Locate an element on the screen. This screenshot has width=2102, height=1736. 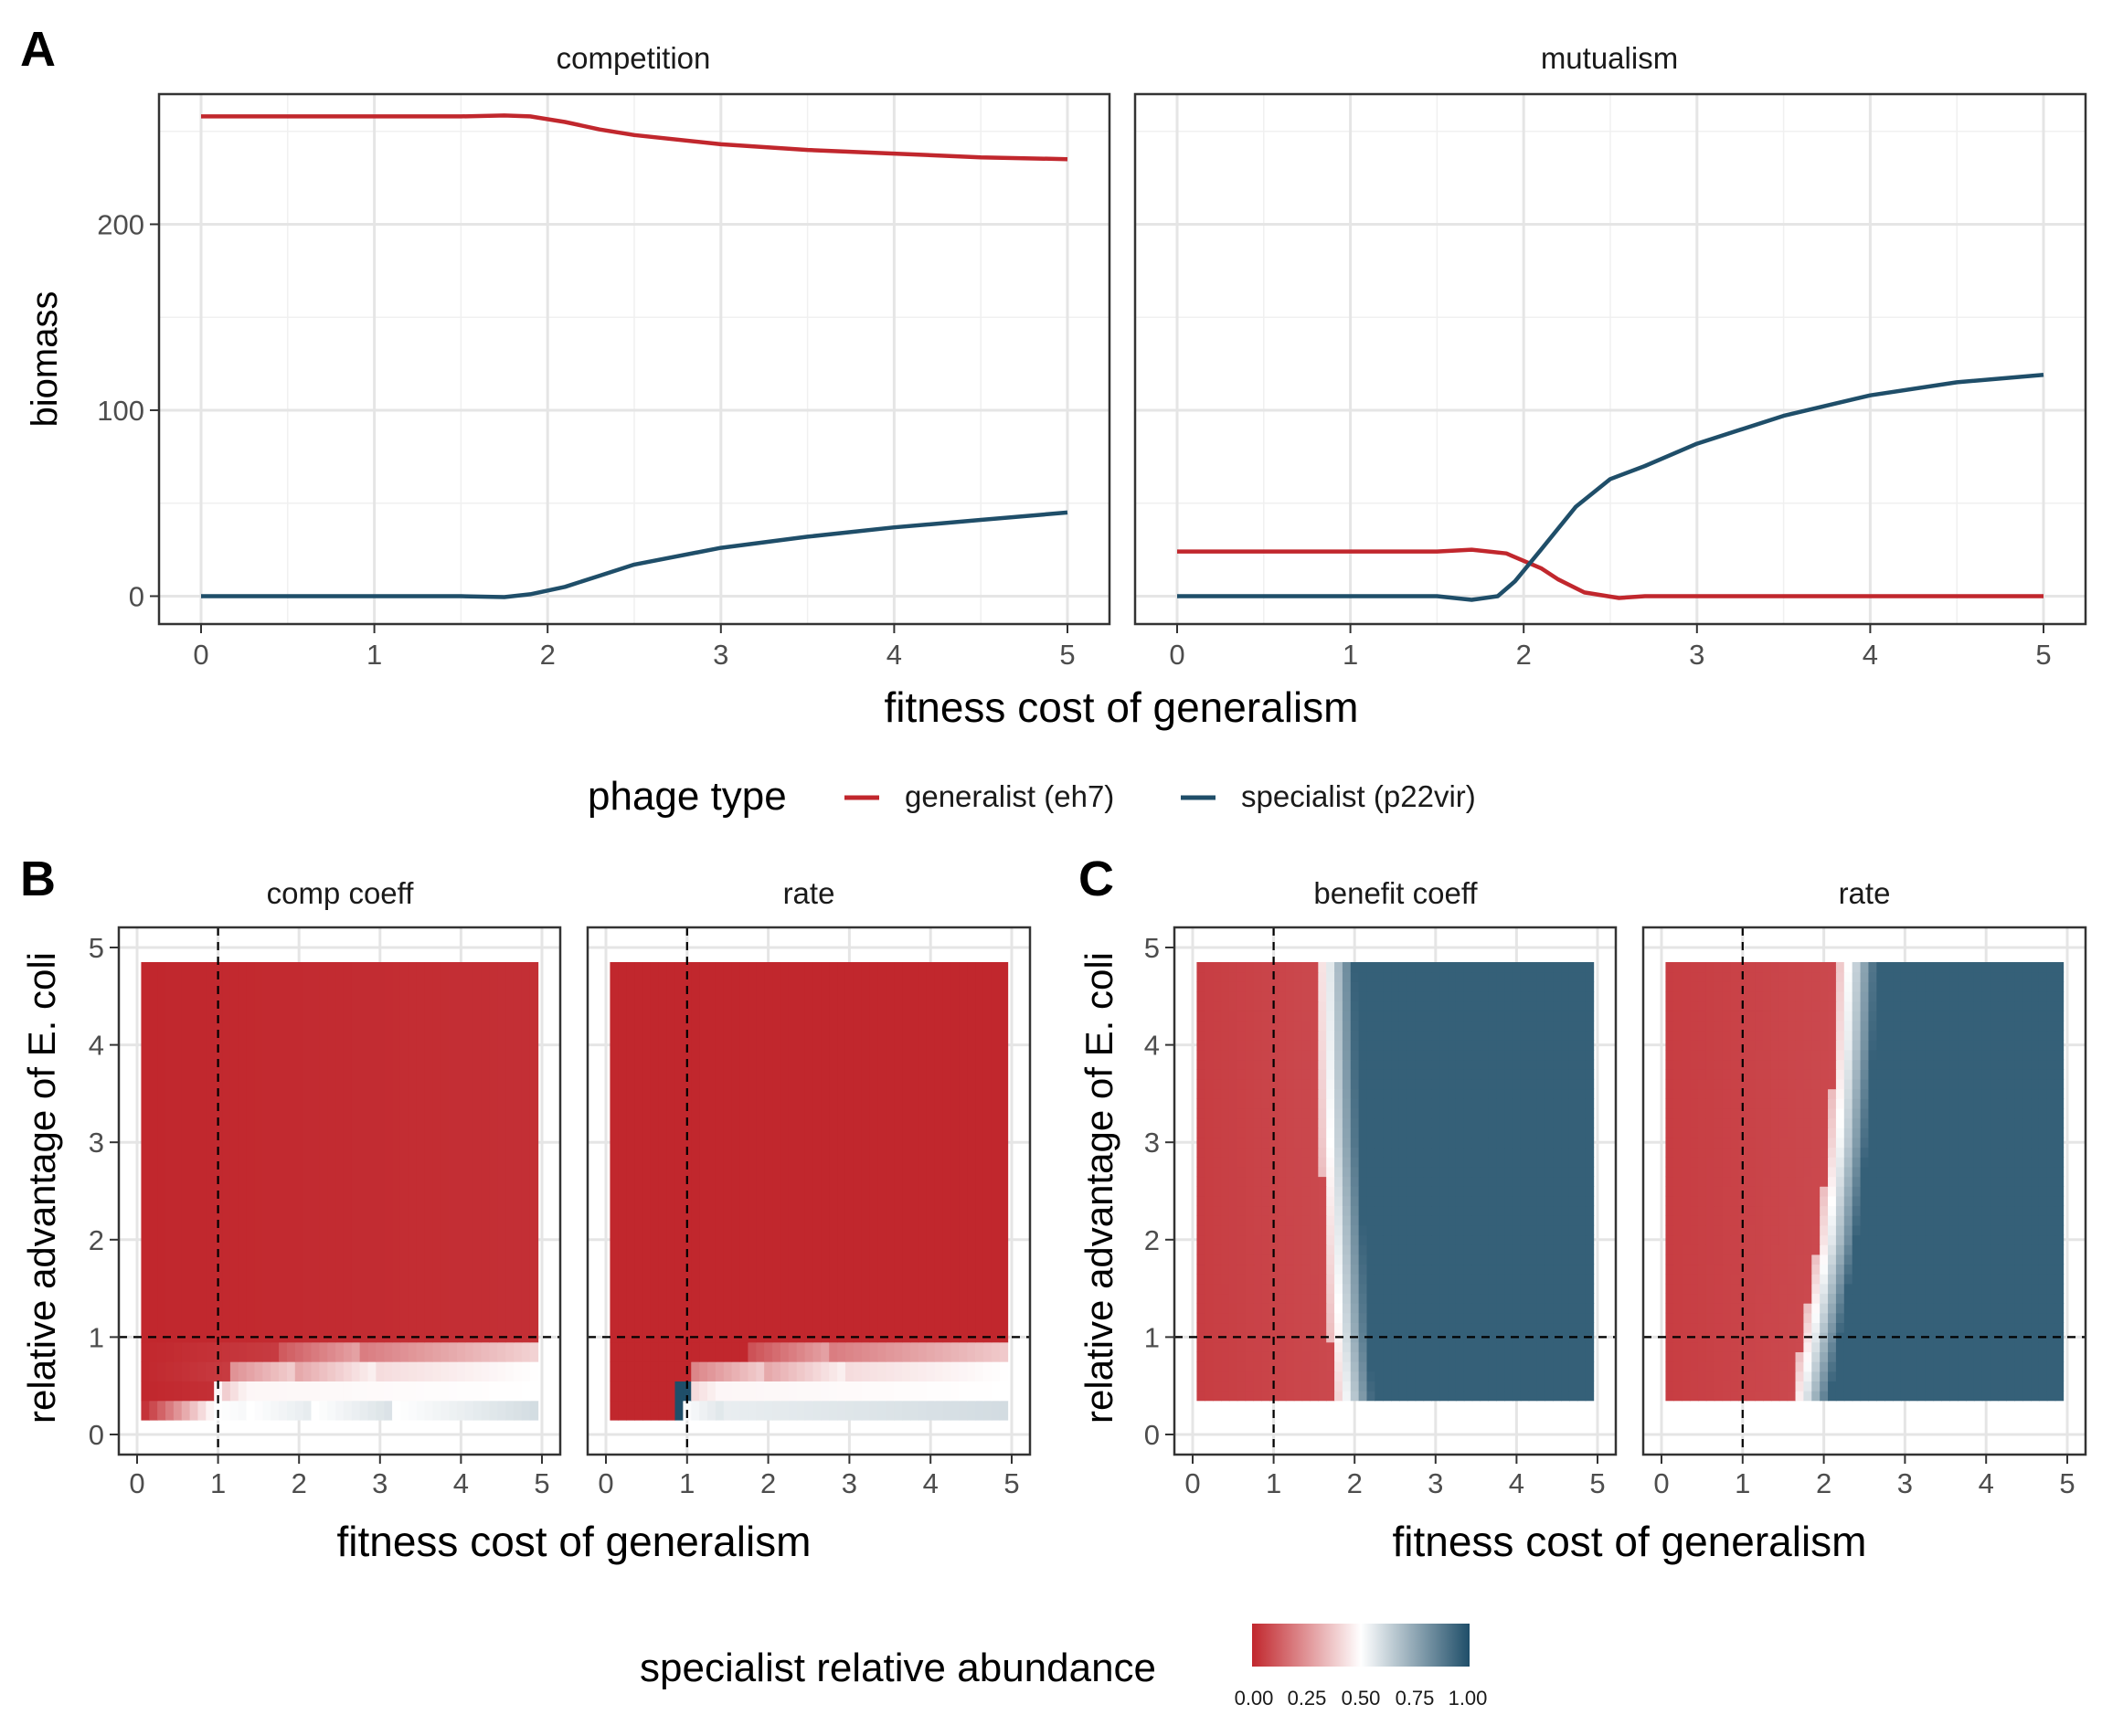
x-tick-label: 3 is located at coordinates (1435, 1483).